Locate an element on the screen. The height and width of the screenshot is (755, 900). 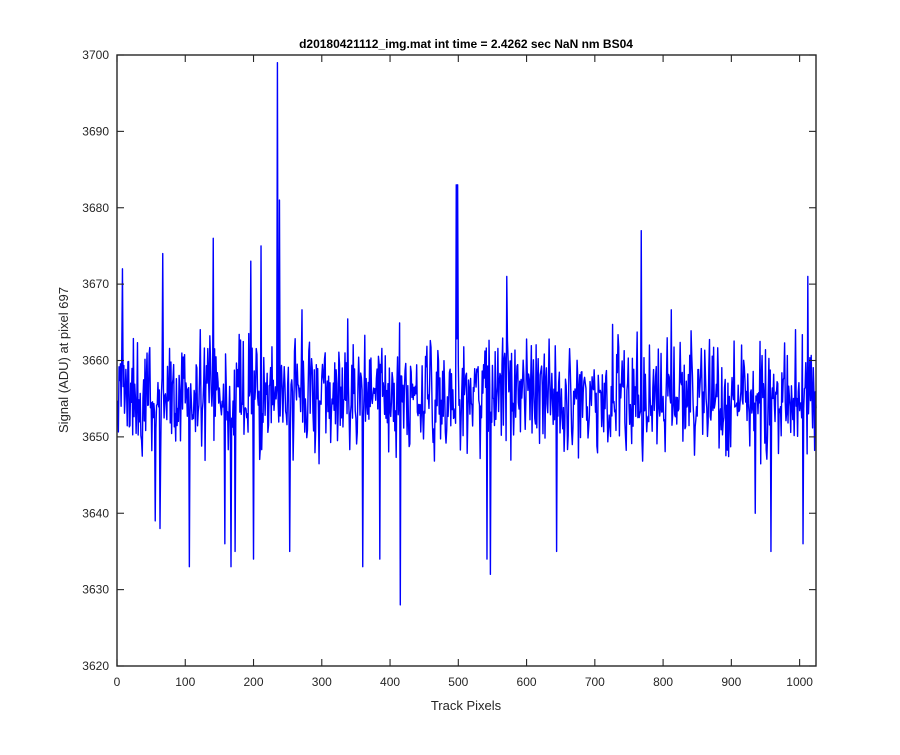
y-tick-label: 3620 is located at coordinates (95, 666).